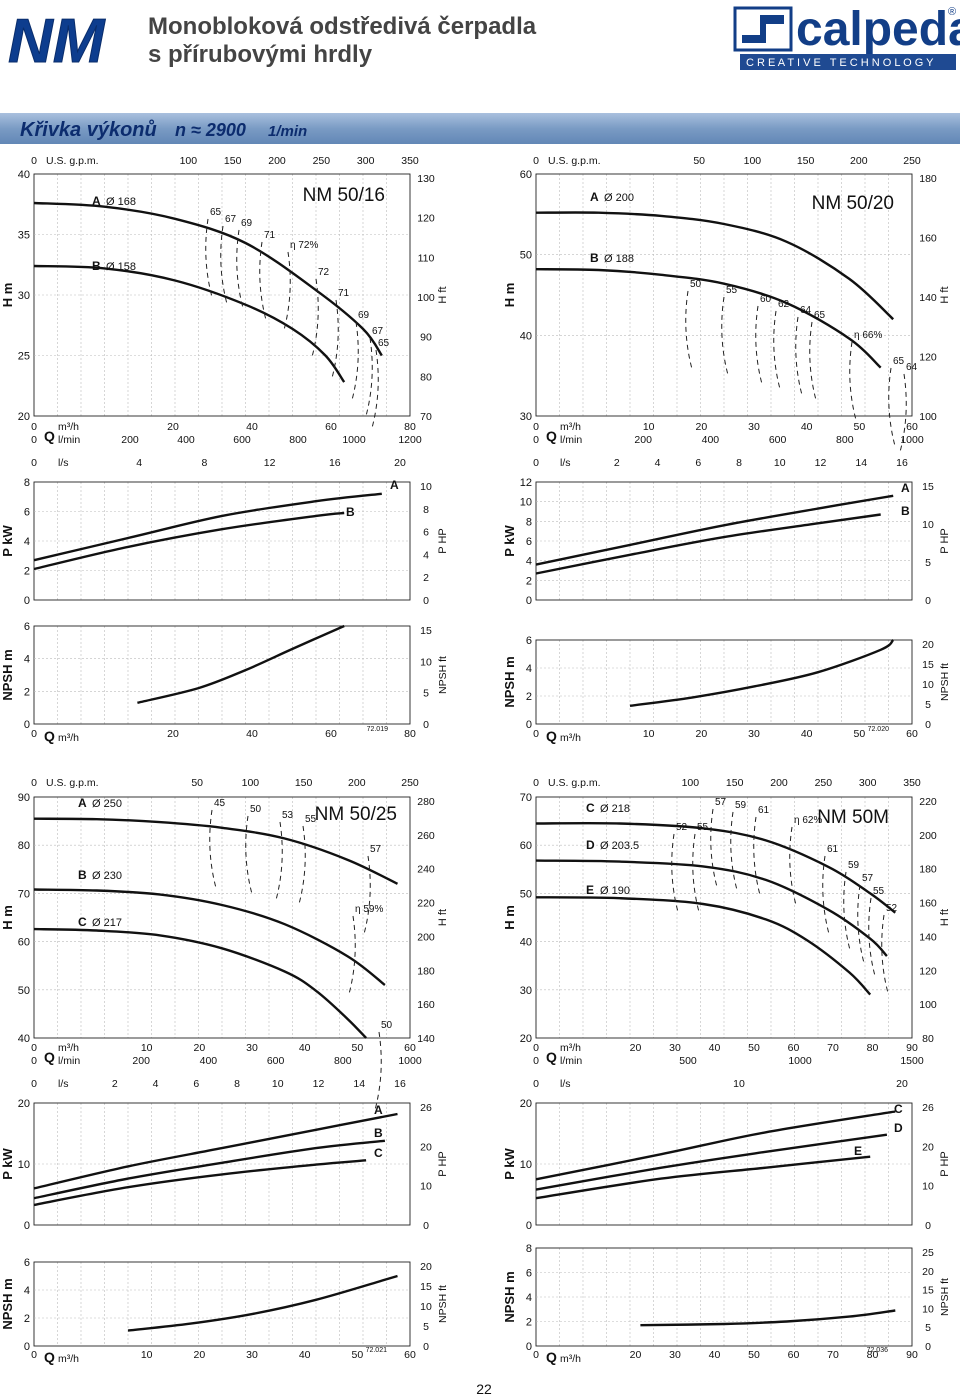  I want to click on ls-tick-label: 10, so click(278, 1084).